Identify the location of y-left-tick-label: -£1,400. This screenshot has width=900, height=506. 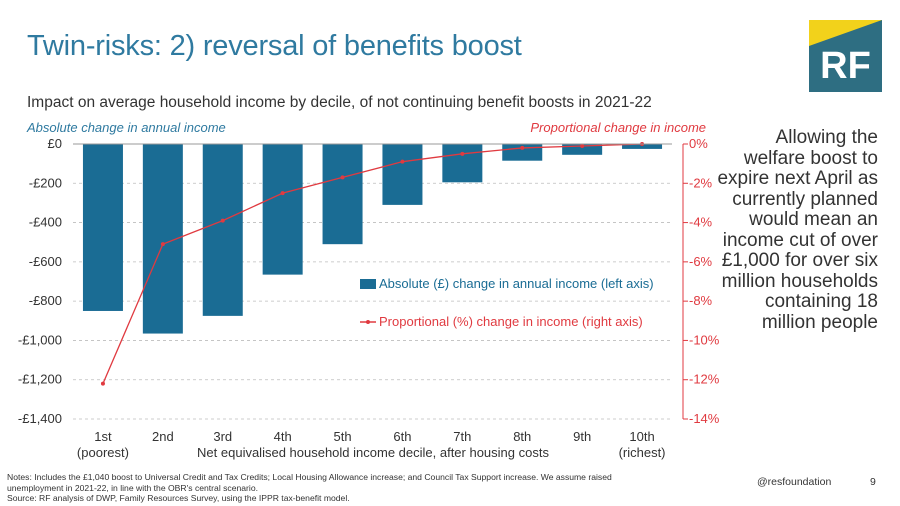
(40, 418).